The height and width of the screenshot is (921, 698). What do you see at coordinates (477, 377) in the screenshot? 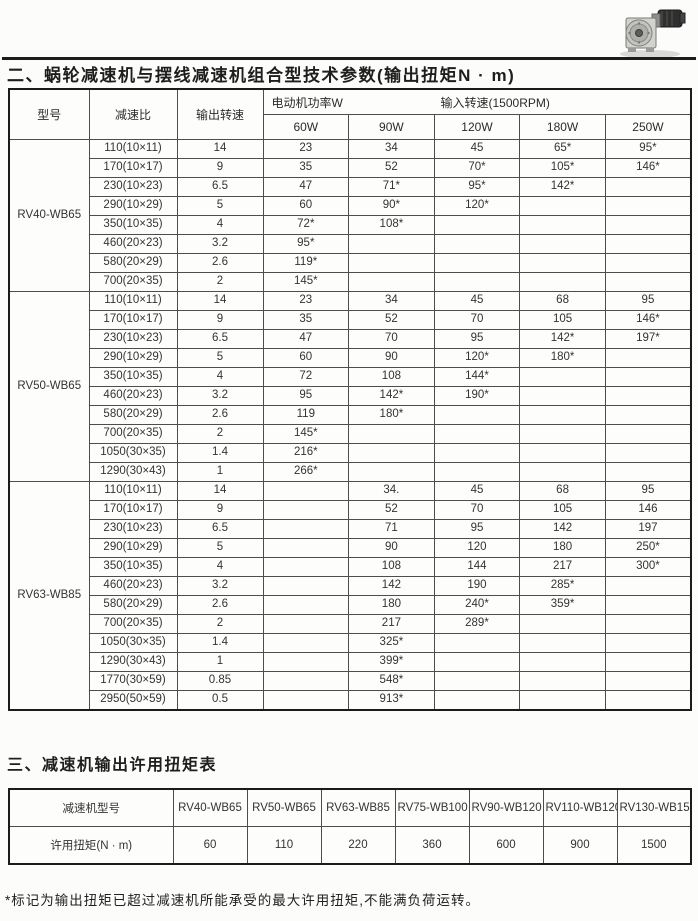
I see `torque-value-cell: 144*` at bounding box center [477, 377].